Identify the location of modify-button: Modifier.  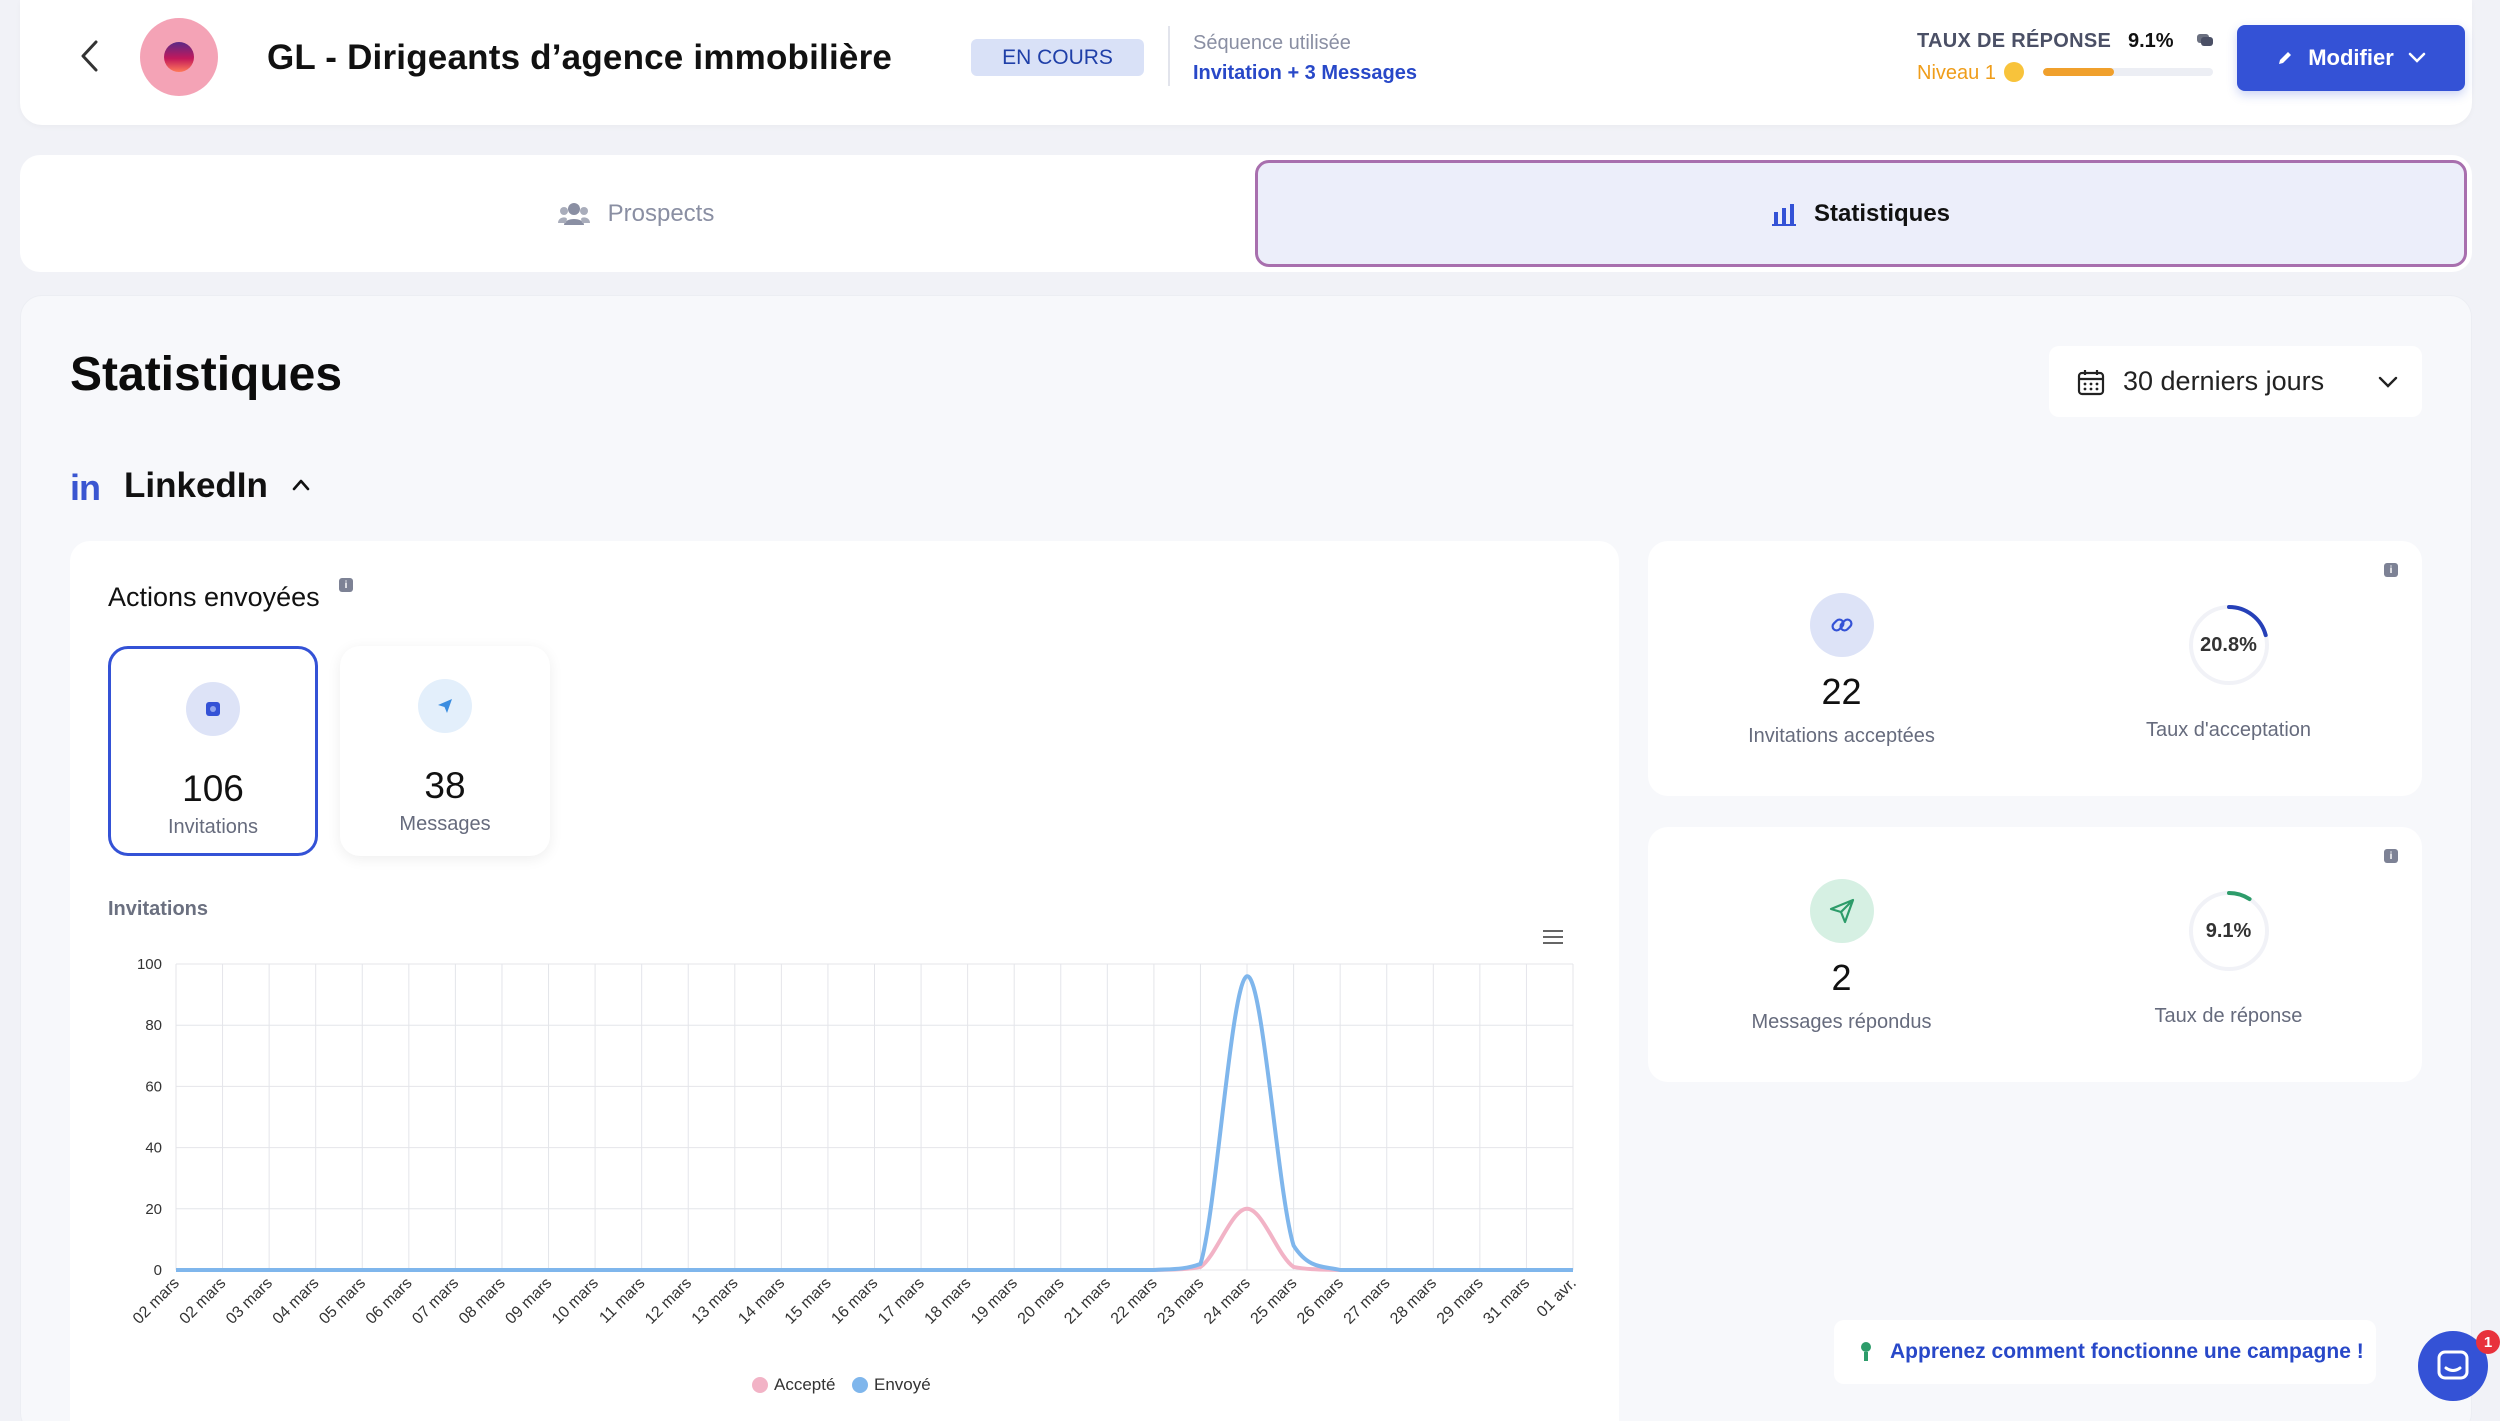
(2351, 58).